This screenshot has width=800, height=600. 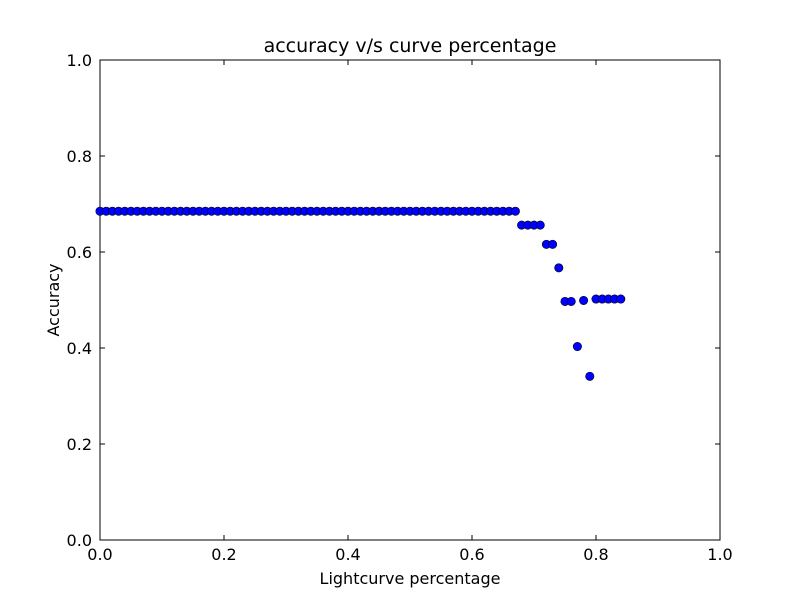 What do you see at coordinates (79, 252) in the screenshot?
I see `y-tick-label: 0.6` at bounding box center [79, 252].